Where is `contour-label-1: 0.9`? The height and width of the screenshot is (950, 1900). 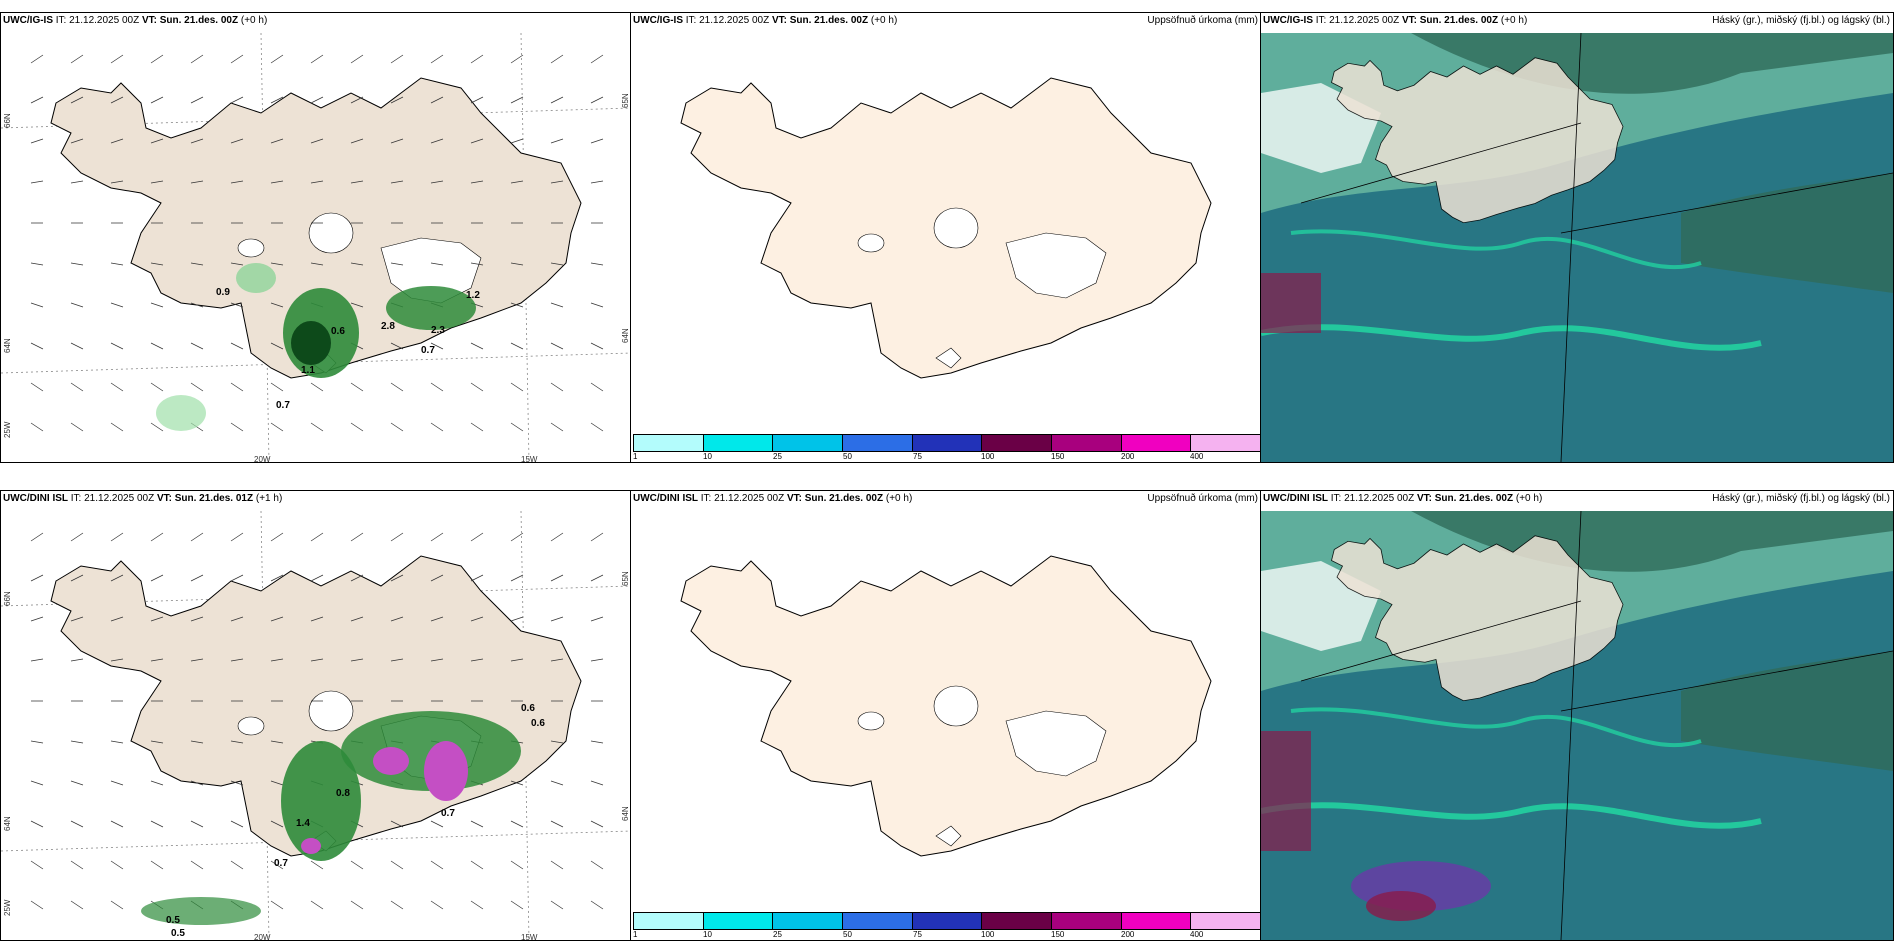
contour-label-1: 0.9 is located at coordinates (223, 292).